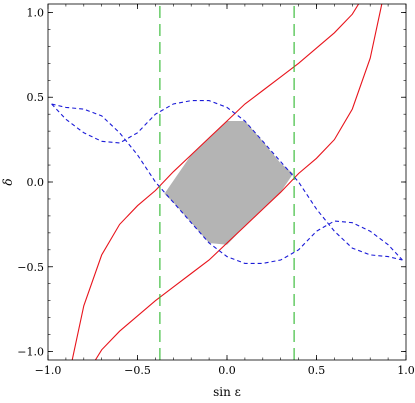 This screenshot has width=415, height=403. Describe the element at coordinates (8, 181) in the screenshot. I see `y-axis-label: δ` at that location.